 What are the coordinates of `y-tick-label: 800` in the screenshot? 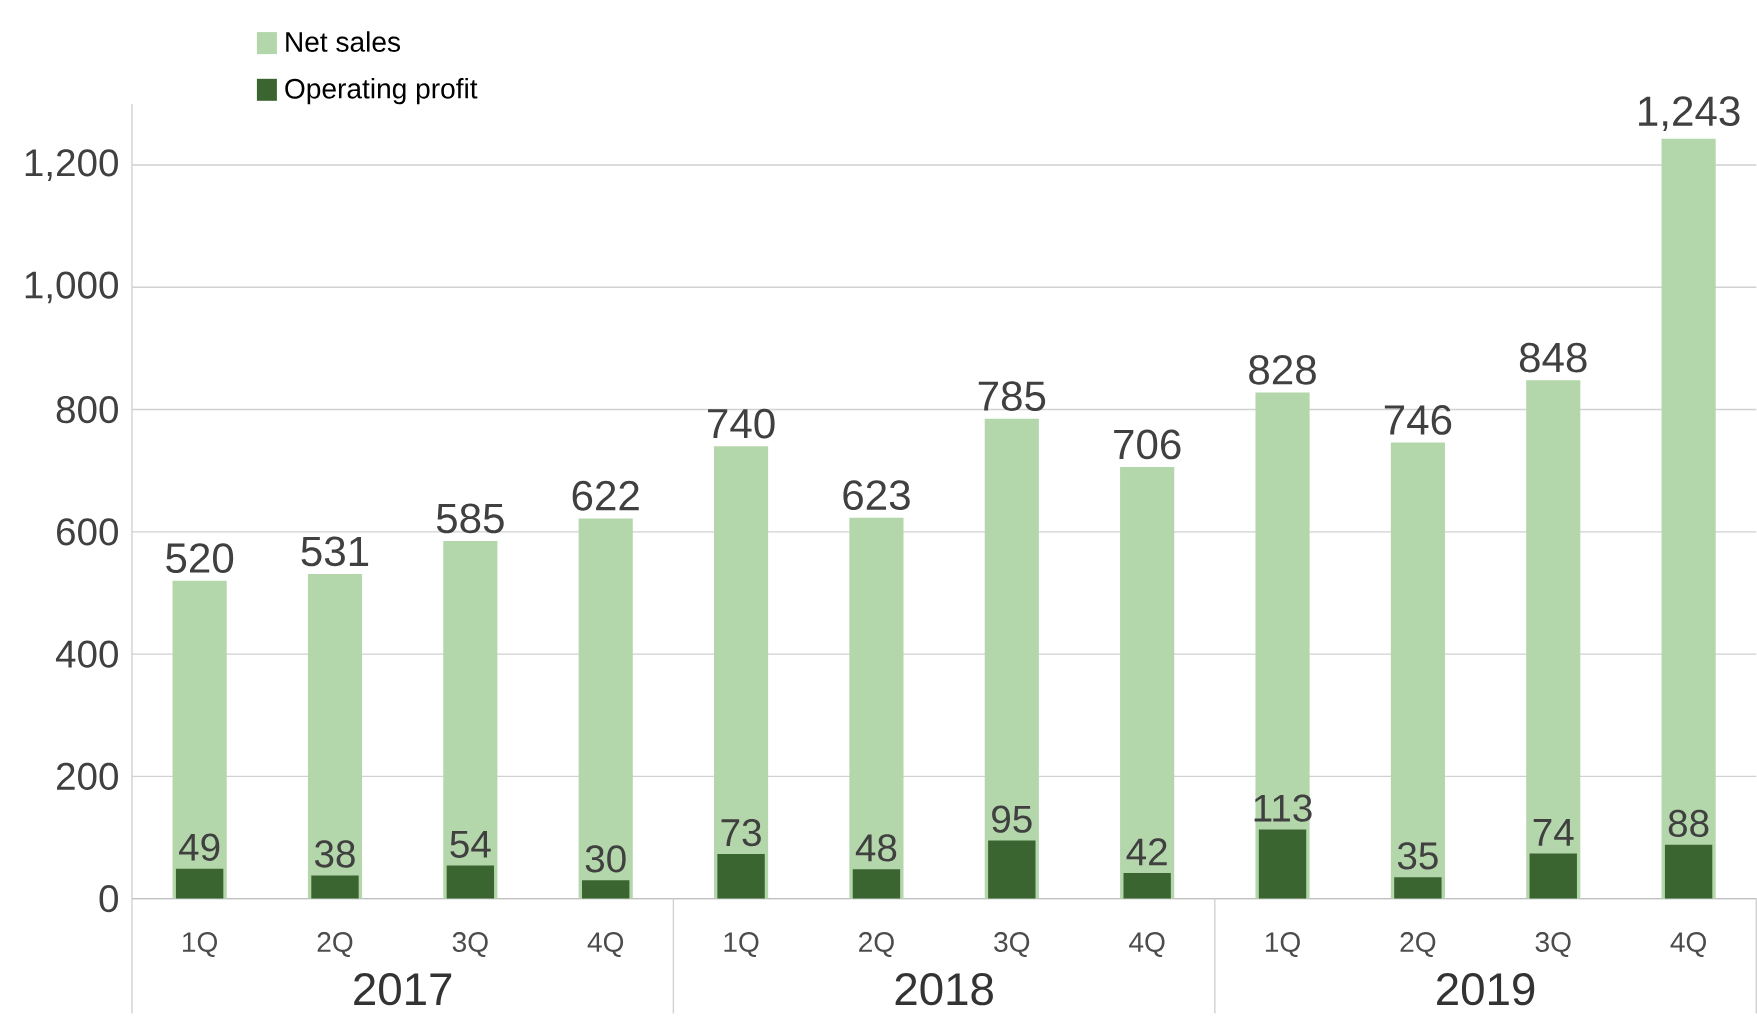 It's located at (87, 410).